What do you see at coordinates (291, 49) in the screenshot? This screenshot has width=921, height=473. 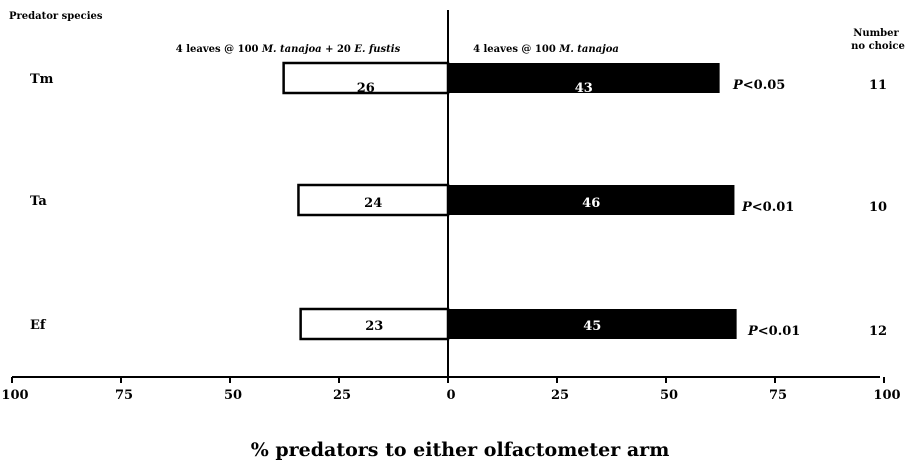 I see `left-arm-label-part2: M. tanajoa` at bounding box center [291, 49].